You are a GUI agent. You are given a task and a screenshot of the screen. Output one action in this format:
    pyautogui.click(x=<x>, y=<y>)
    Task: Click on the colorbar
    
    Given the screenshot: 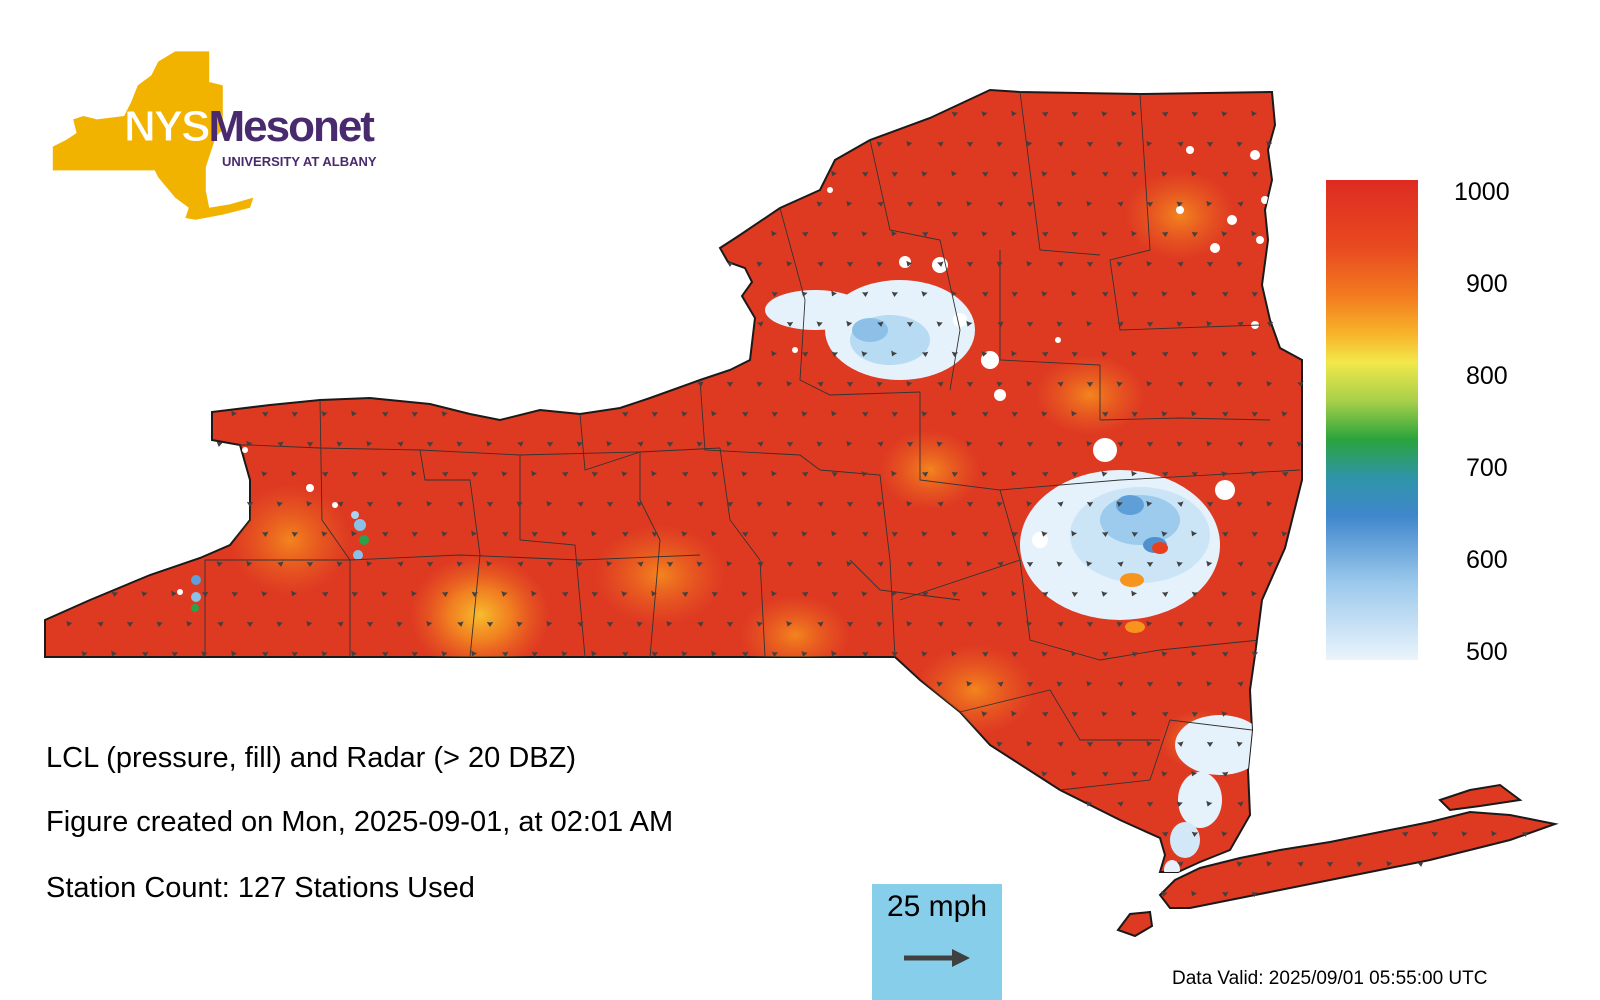 What is the action you would take?
    pyautogui.click(x=1372, y=420)
    